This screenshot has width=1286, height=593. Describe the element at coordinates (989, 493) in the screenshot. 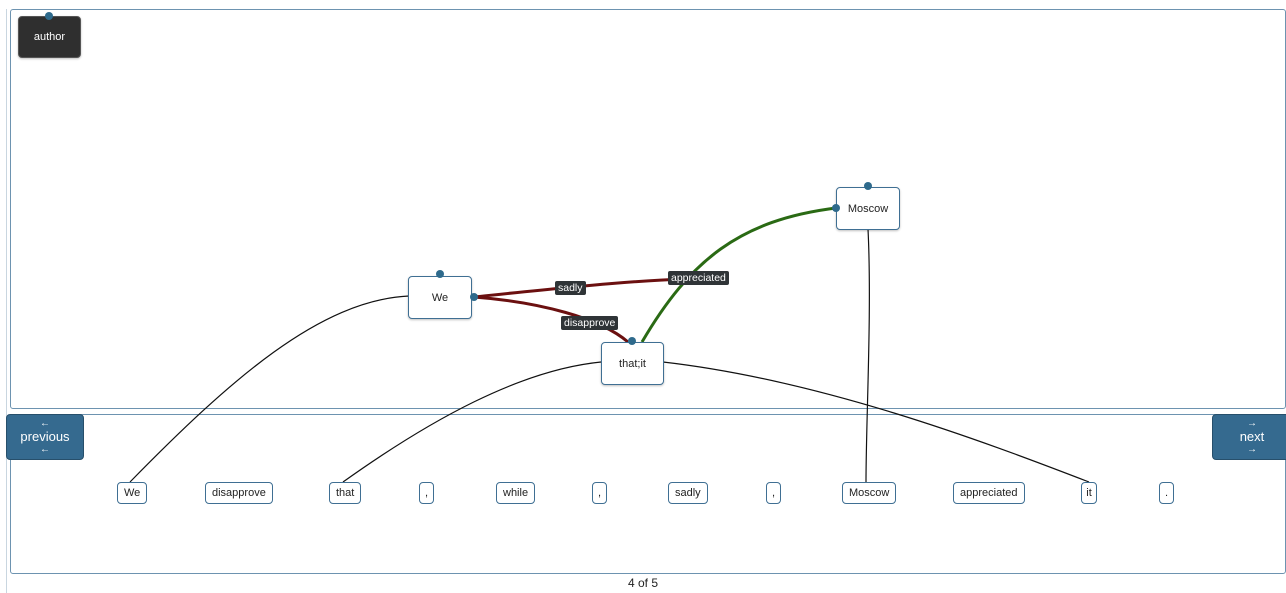

I see `token-appreciated: appreciated` at that location.